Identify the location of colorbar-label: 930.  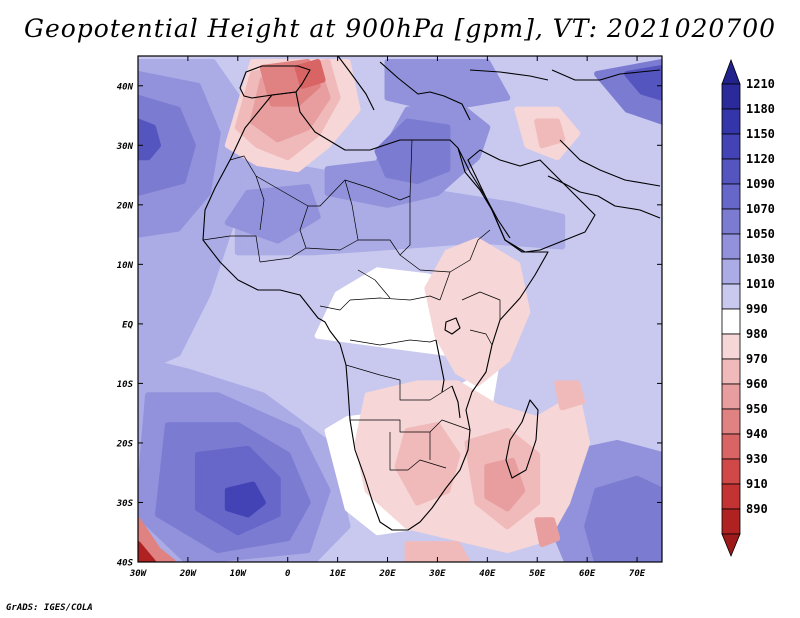
(757, 459).